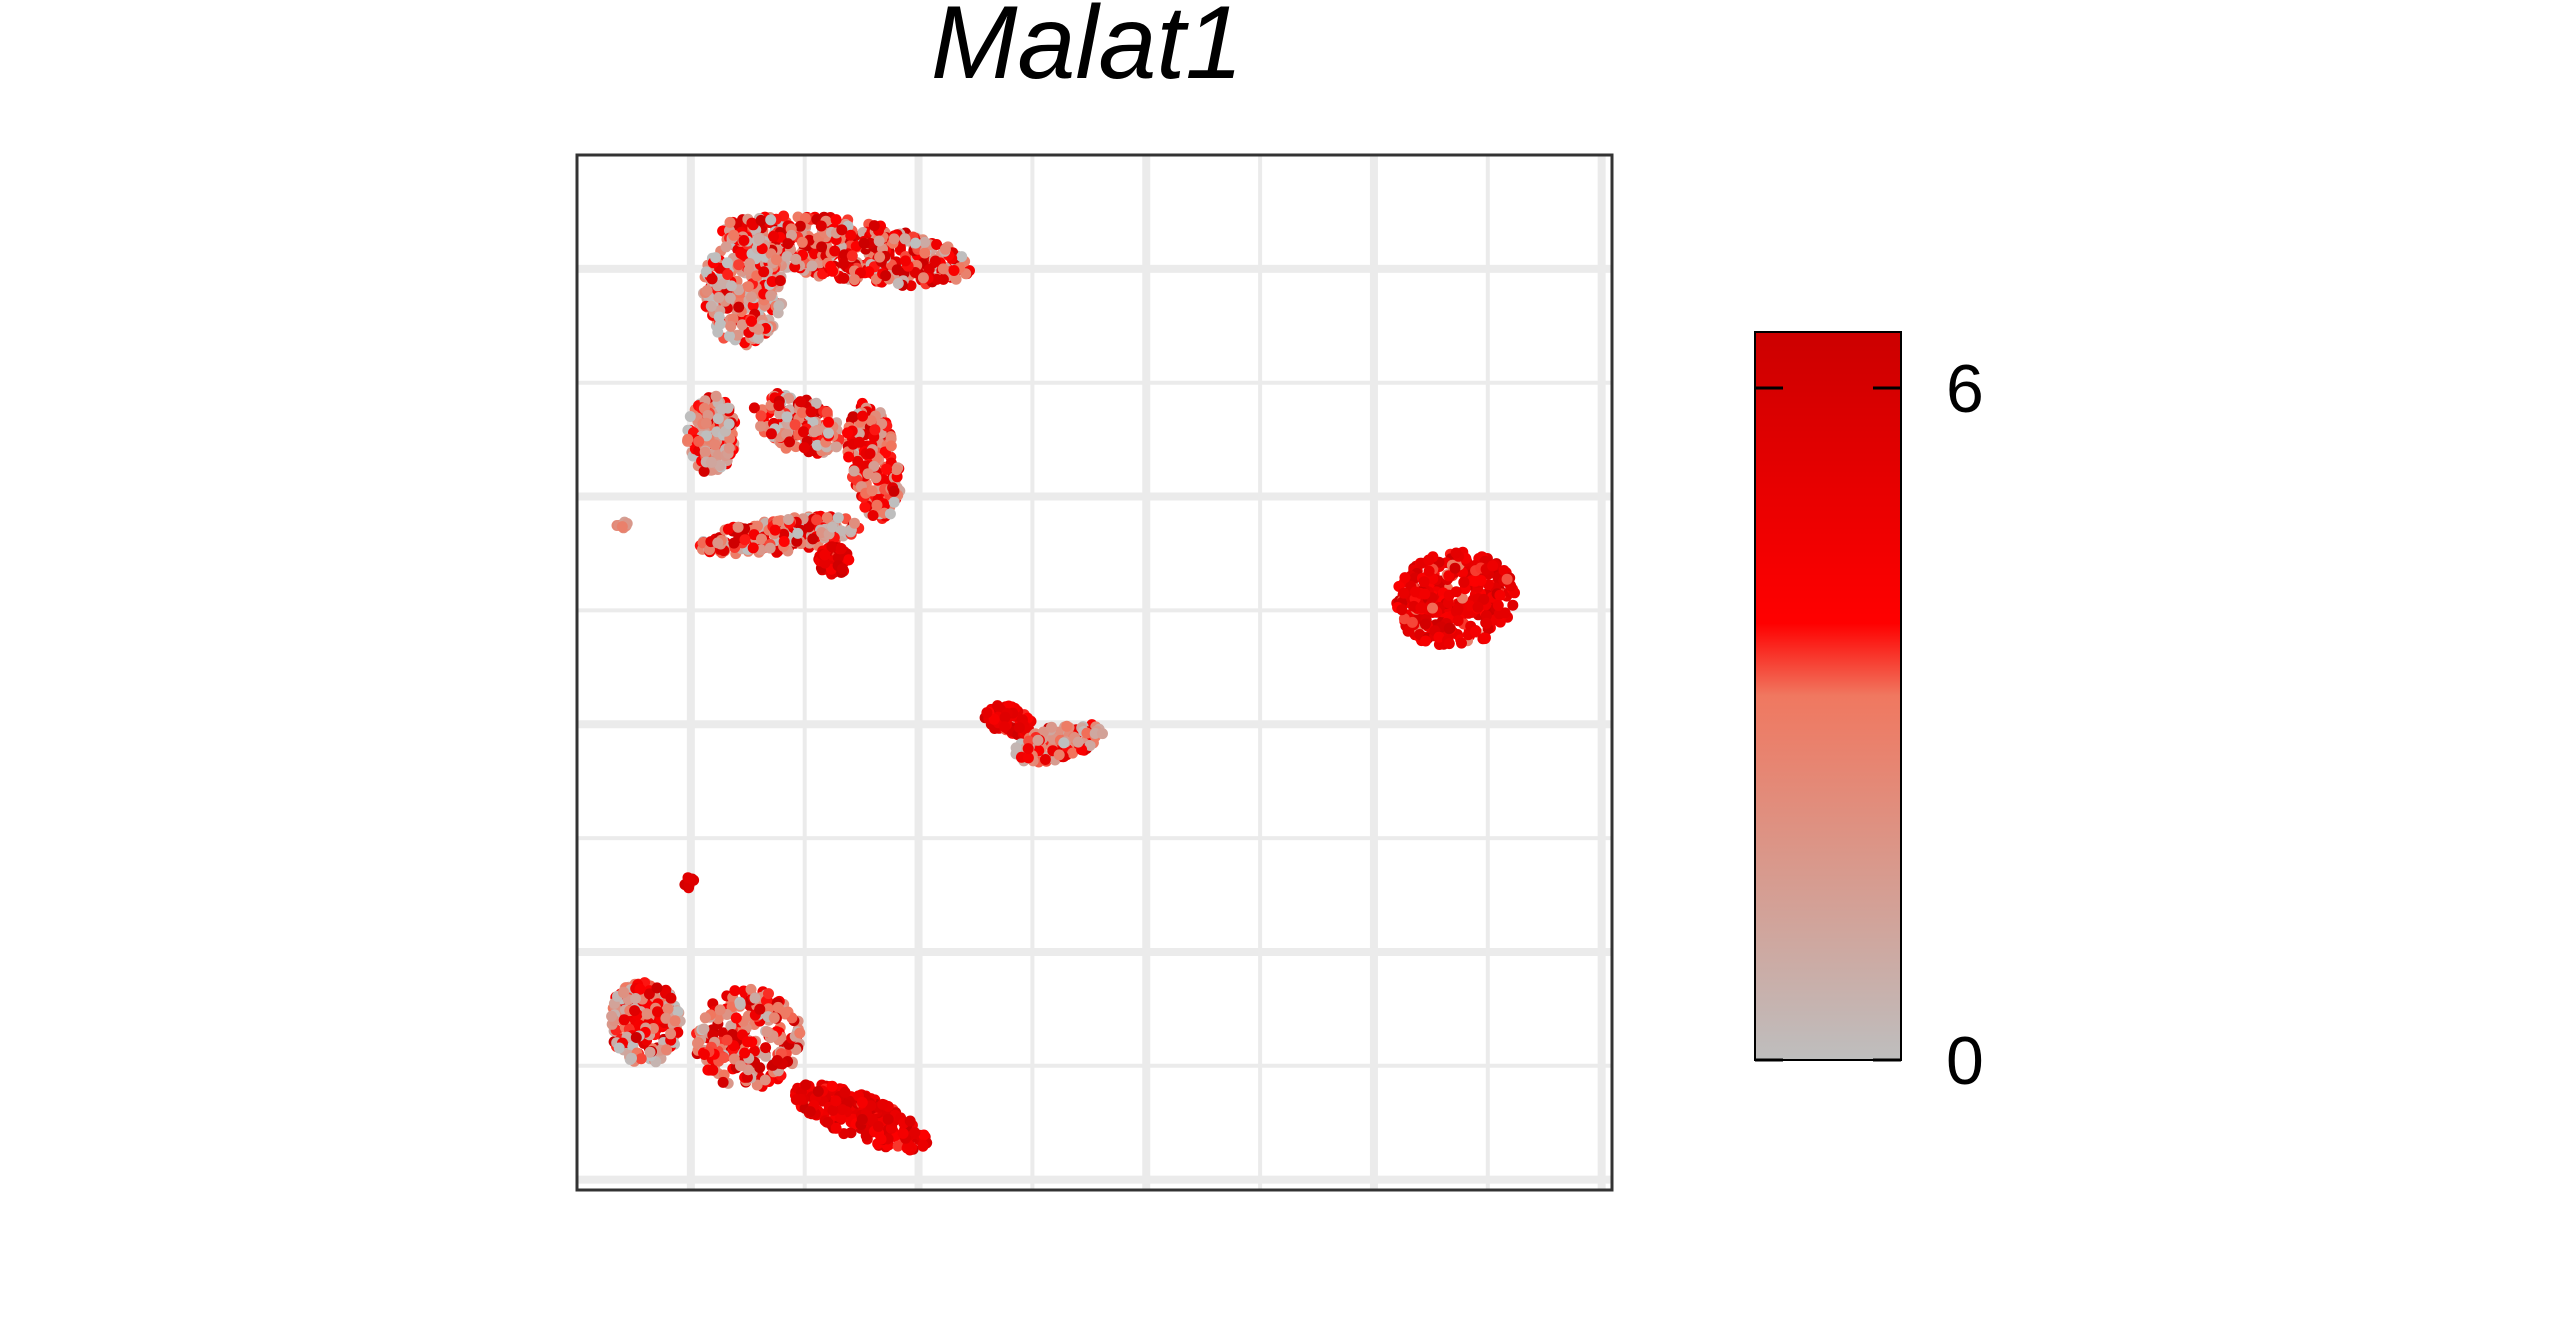 The width and height of the screenshot is (2550, 1320). Describe the element at coordinates (1869, 725) in the screenshot. I see `colorbar-ticks: 60` at that location.